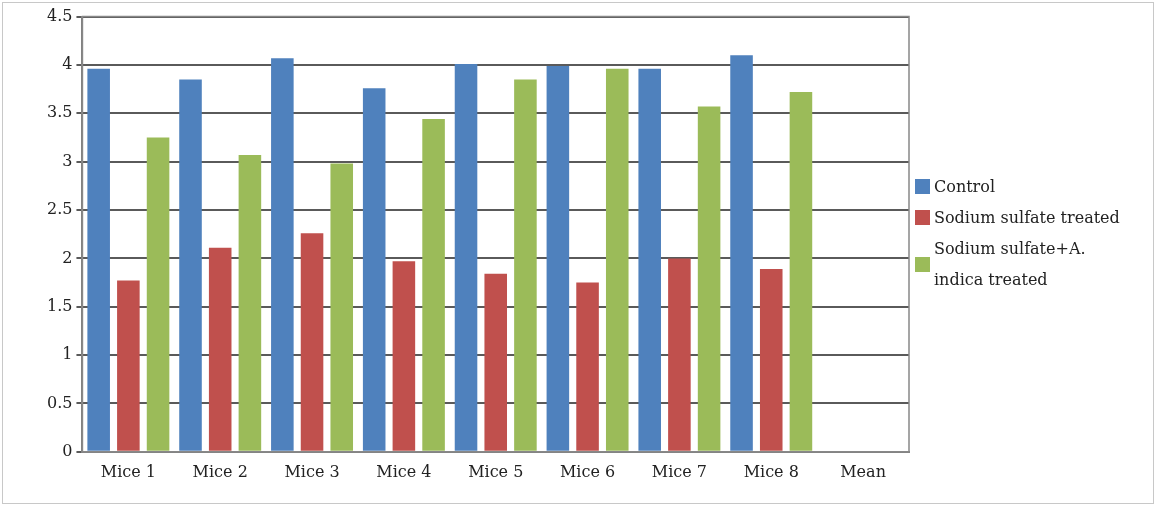  I want to click on y-tick-label: 0.5, so click(59, 402).